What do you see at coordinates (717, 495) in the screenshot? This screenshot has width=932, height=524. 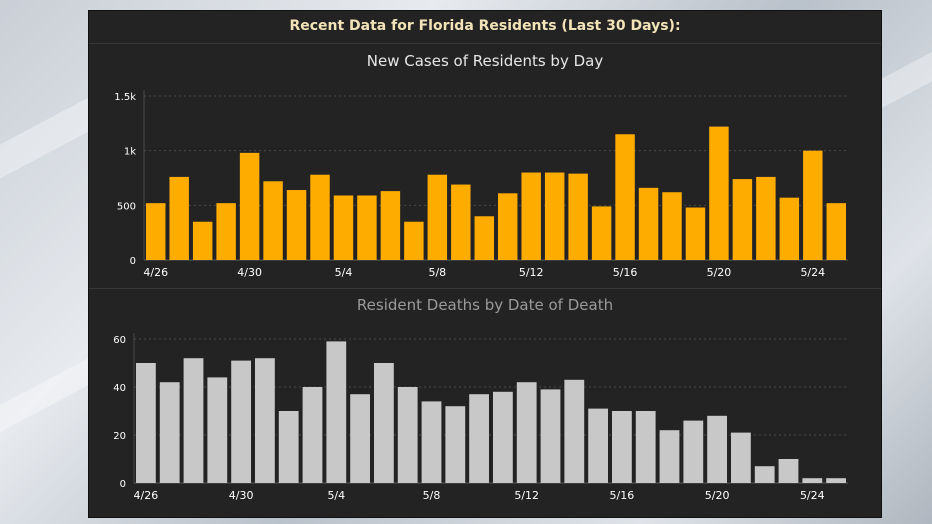 I see `deaths-x-tick-label: 5/20` at bounding box center [717, 495].